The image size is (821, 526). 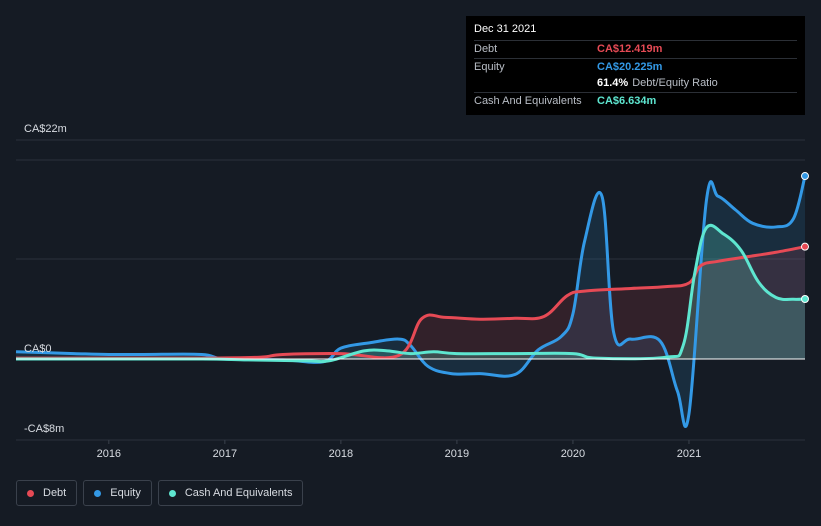 What do you see at coordinates (98, 493) in the screenshot?
I see `equity-dot-icon` at bounding box center [98, 493].